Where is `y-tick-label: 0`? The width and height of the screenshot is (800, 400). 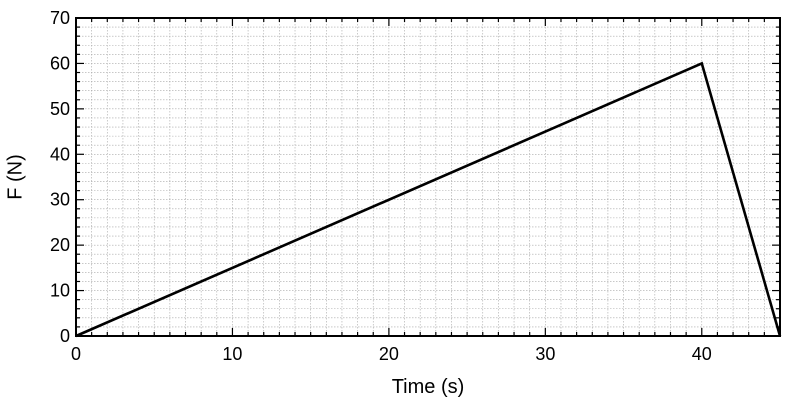
y-tick-label: 0 is located at coordinates (65, 336).